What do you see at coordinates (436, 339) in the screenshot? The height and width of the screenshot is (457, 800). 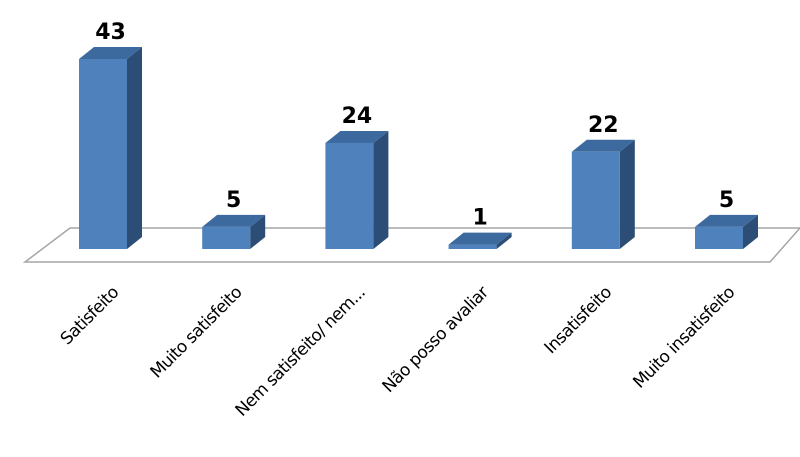 I see `category-label-4: Não posso avaliar` at bounding box center [436, 339].